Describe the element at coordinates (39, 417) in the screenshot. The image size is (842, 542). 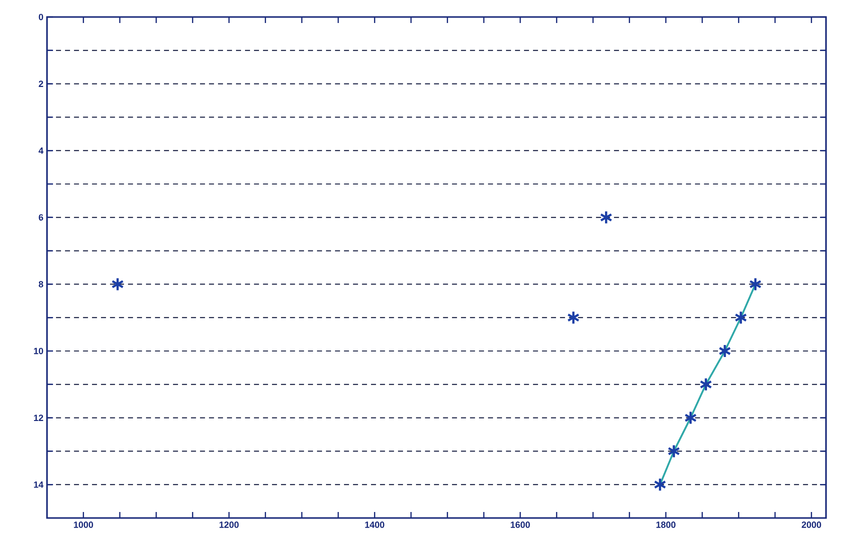
I see `y-tick-label: 12` at that location.